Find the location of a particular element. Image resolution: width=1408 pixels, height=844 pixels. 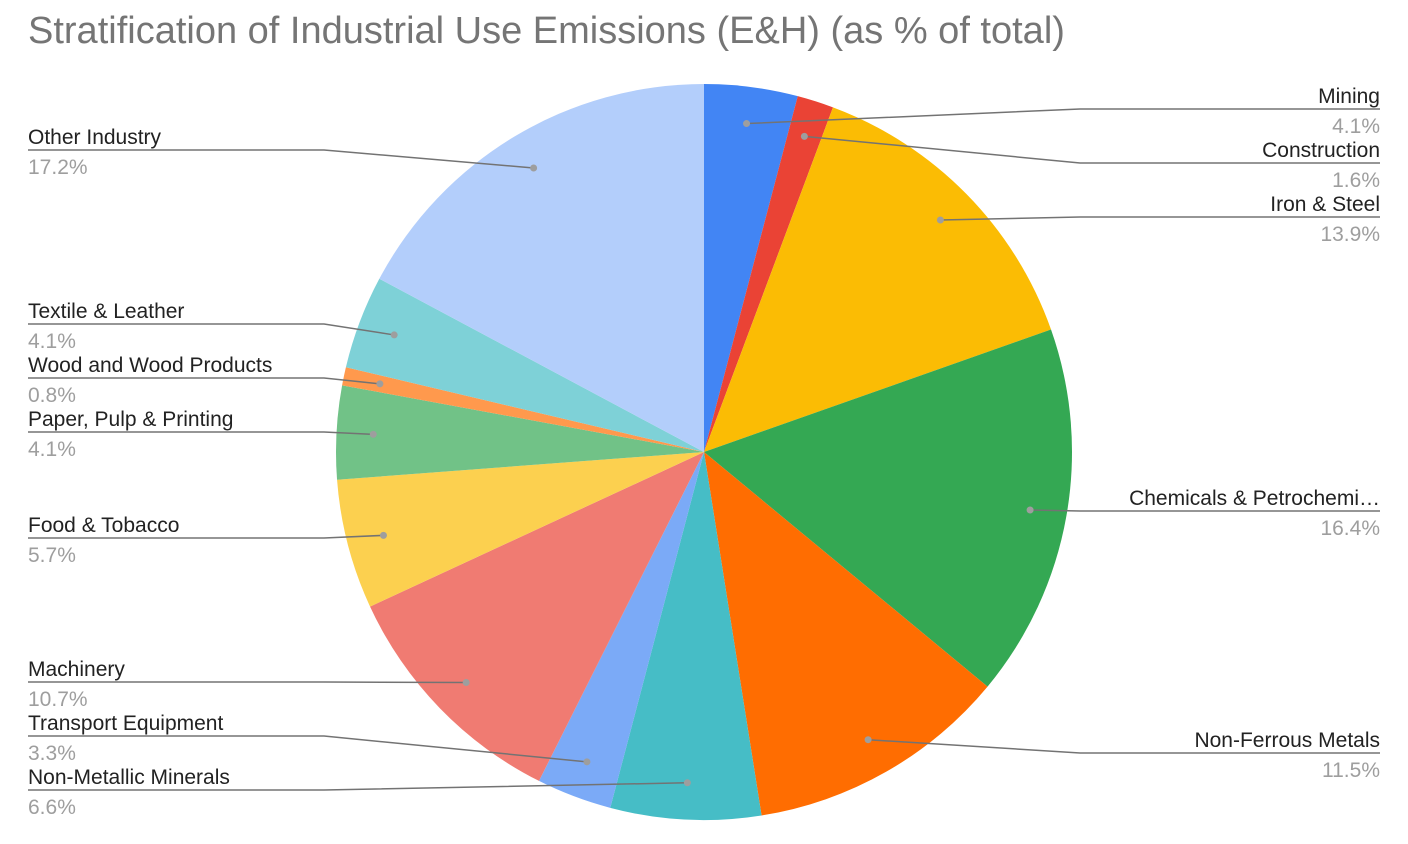

slice-value-non-ferrous-metals: 11.5% is located at coordinates (1351, 770).